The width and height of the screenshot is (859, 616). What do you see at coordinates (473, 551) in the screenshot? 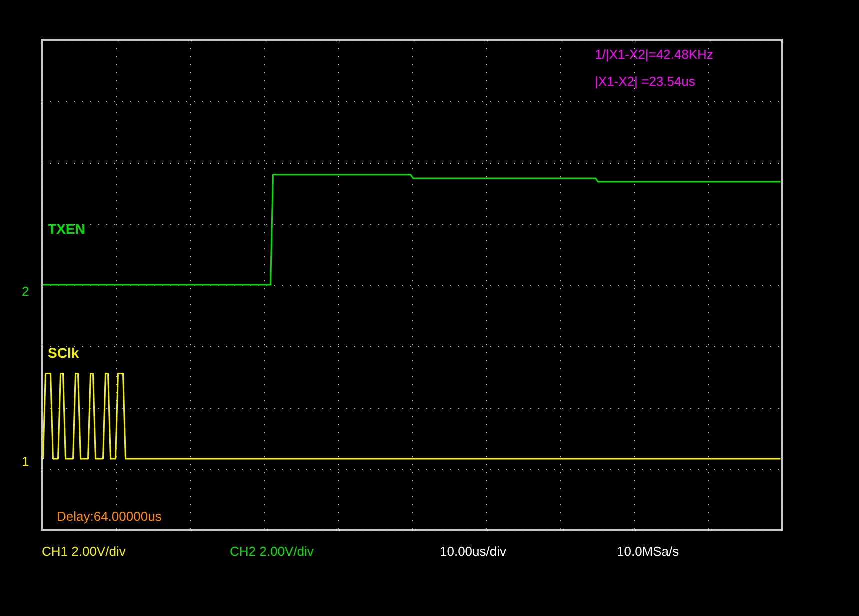
I see `text: 10.00us/div` at bounding box center [473, 551].